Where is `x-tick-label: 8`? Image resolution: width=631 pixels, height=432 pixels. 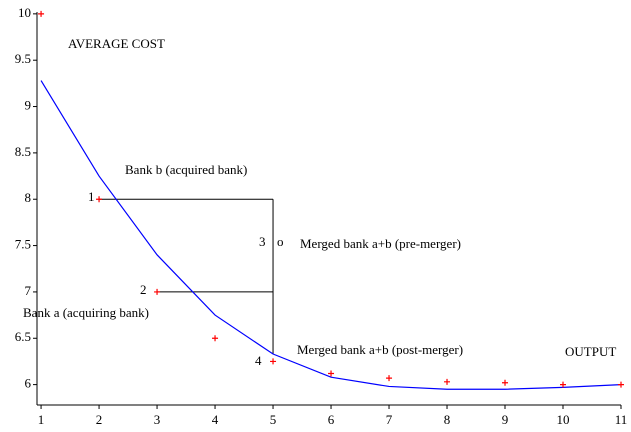 x-tick-label: 8 is located at coordinates (447, 419).